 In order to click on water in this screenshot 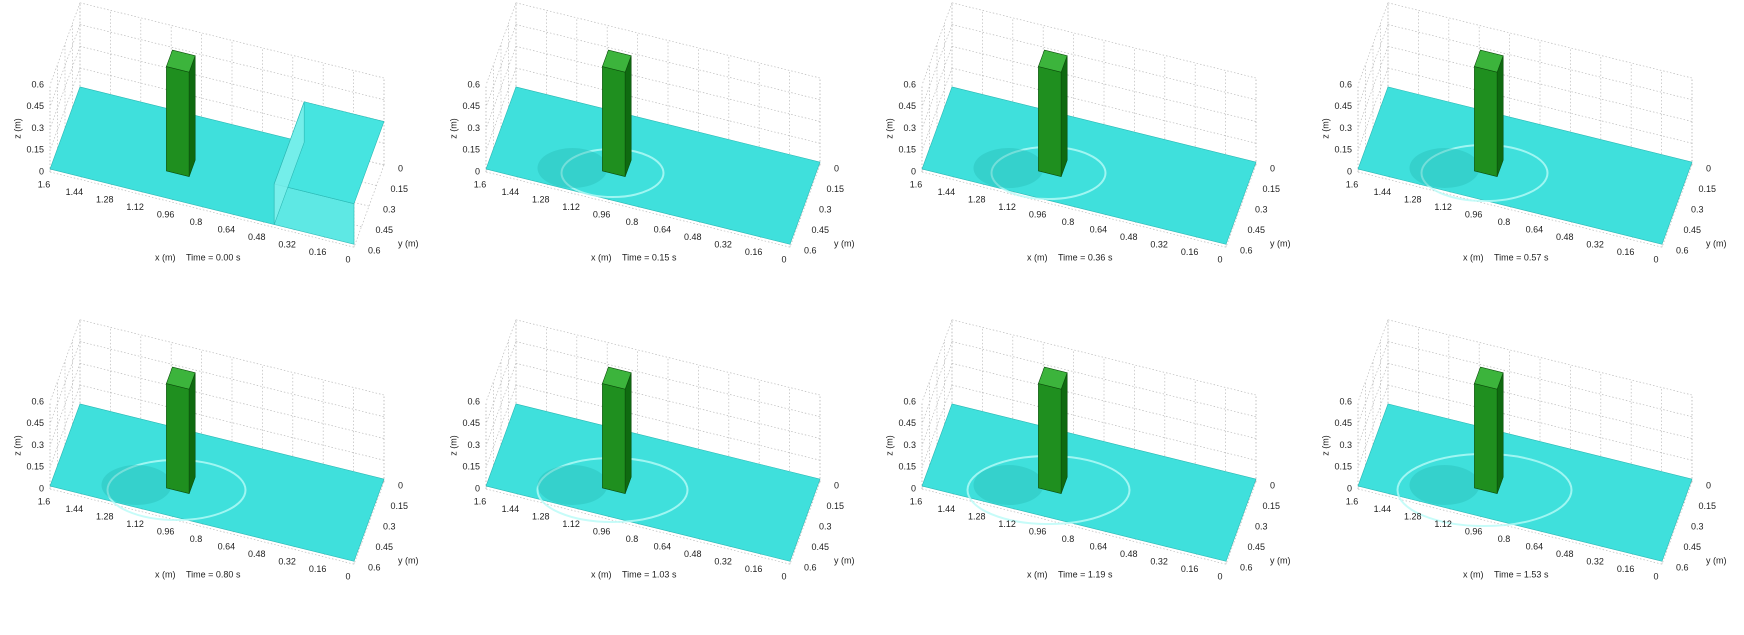, I will do `click(653, 165)`.